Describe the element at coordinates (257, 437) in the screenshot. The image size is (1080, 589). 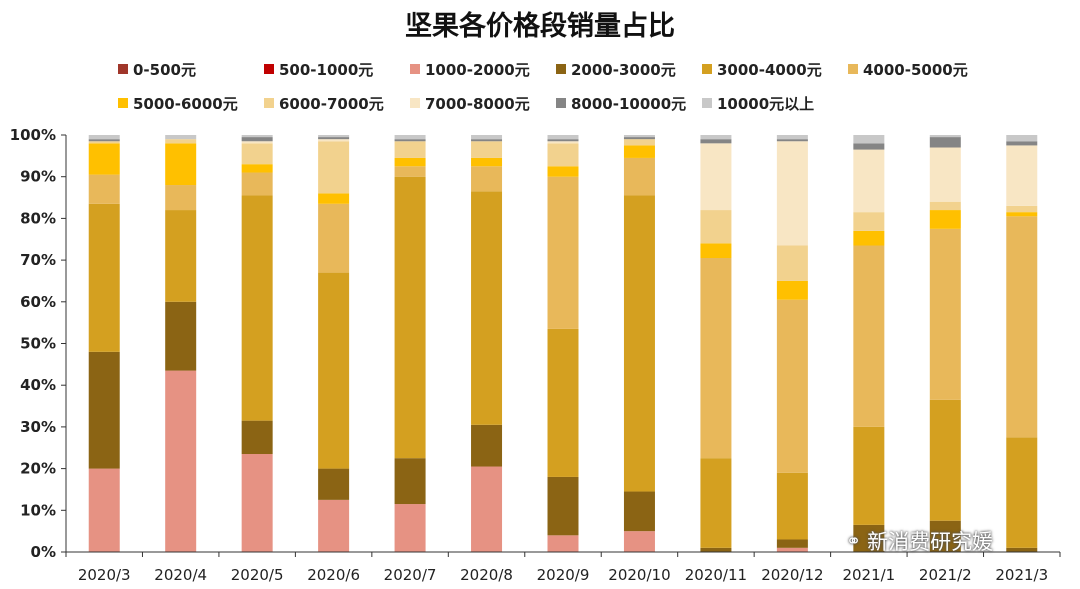
I see `bar-segment-2020-5-s3` at that location.